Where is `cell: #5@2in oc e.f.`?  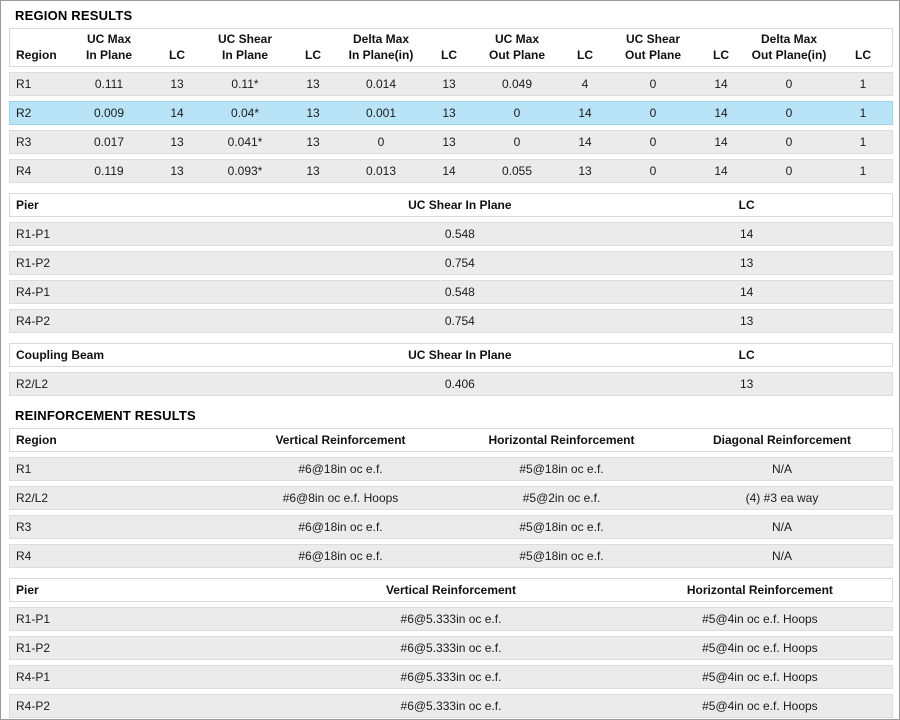 cell: #5@2in oc e.f. is located at coordinates (561, 498).